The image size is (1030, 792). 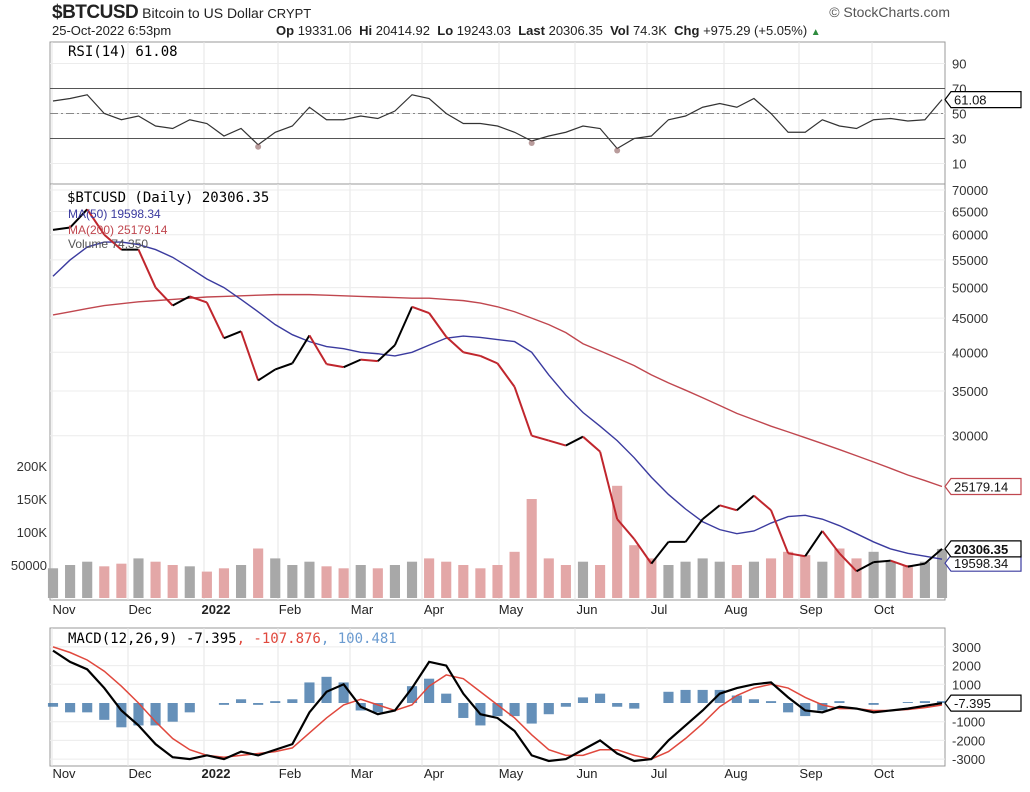 I want to click on chg-label: Chg, so click(x=687, y=30).